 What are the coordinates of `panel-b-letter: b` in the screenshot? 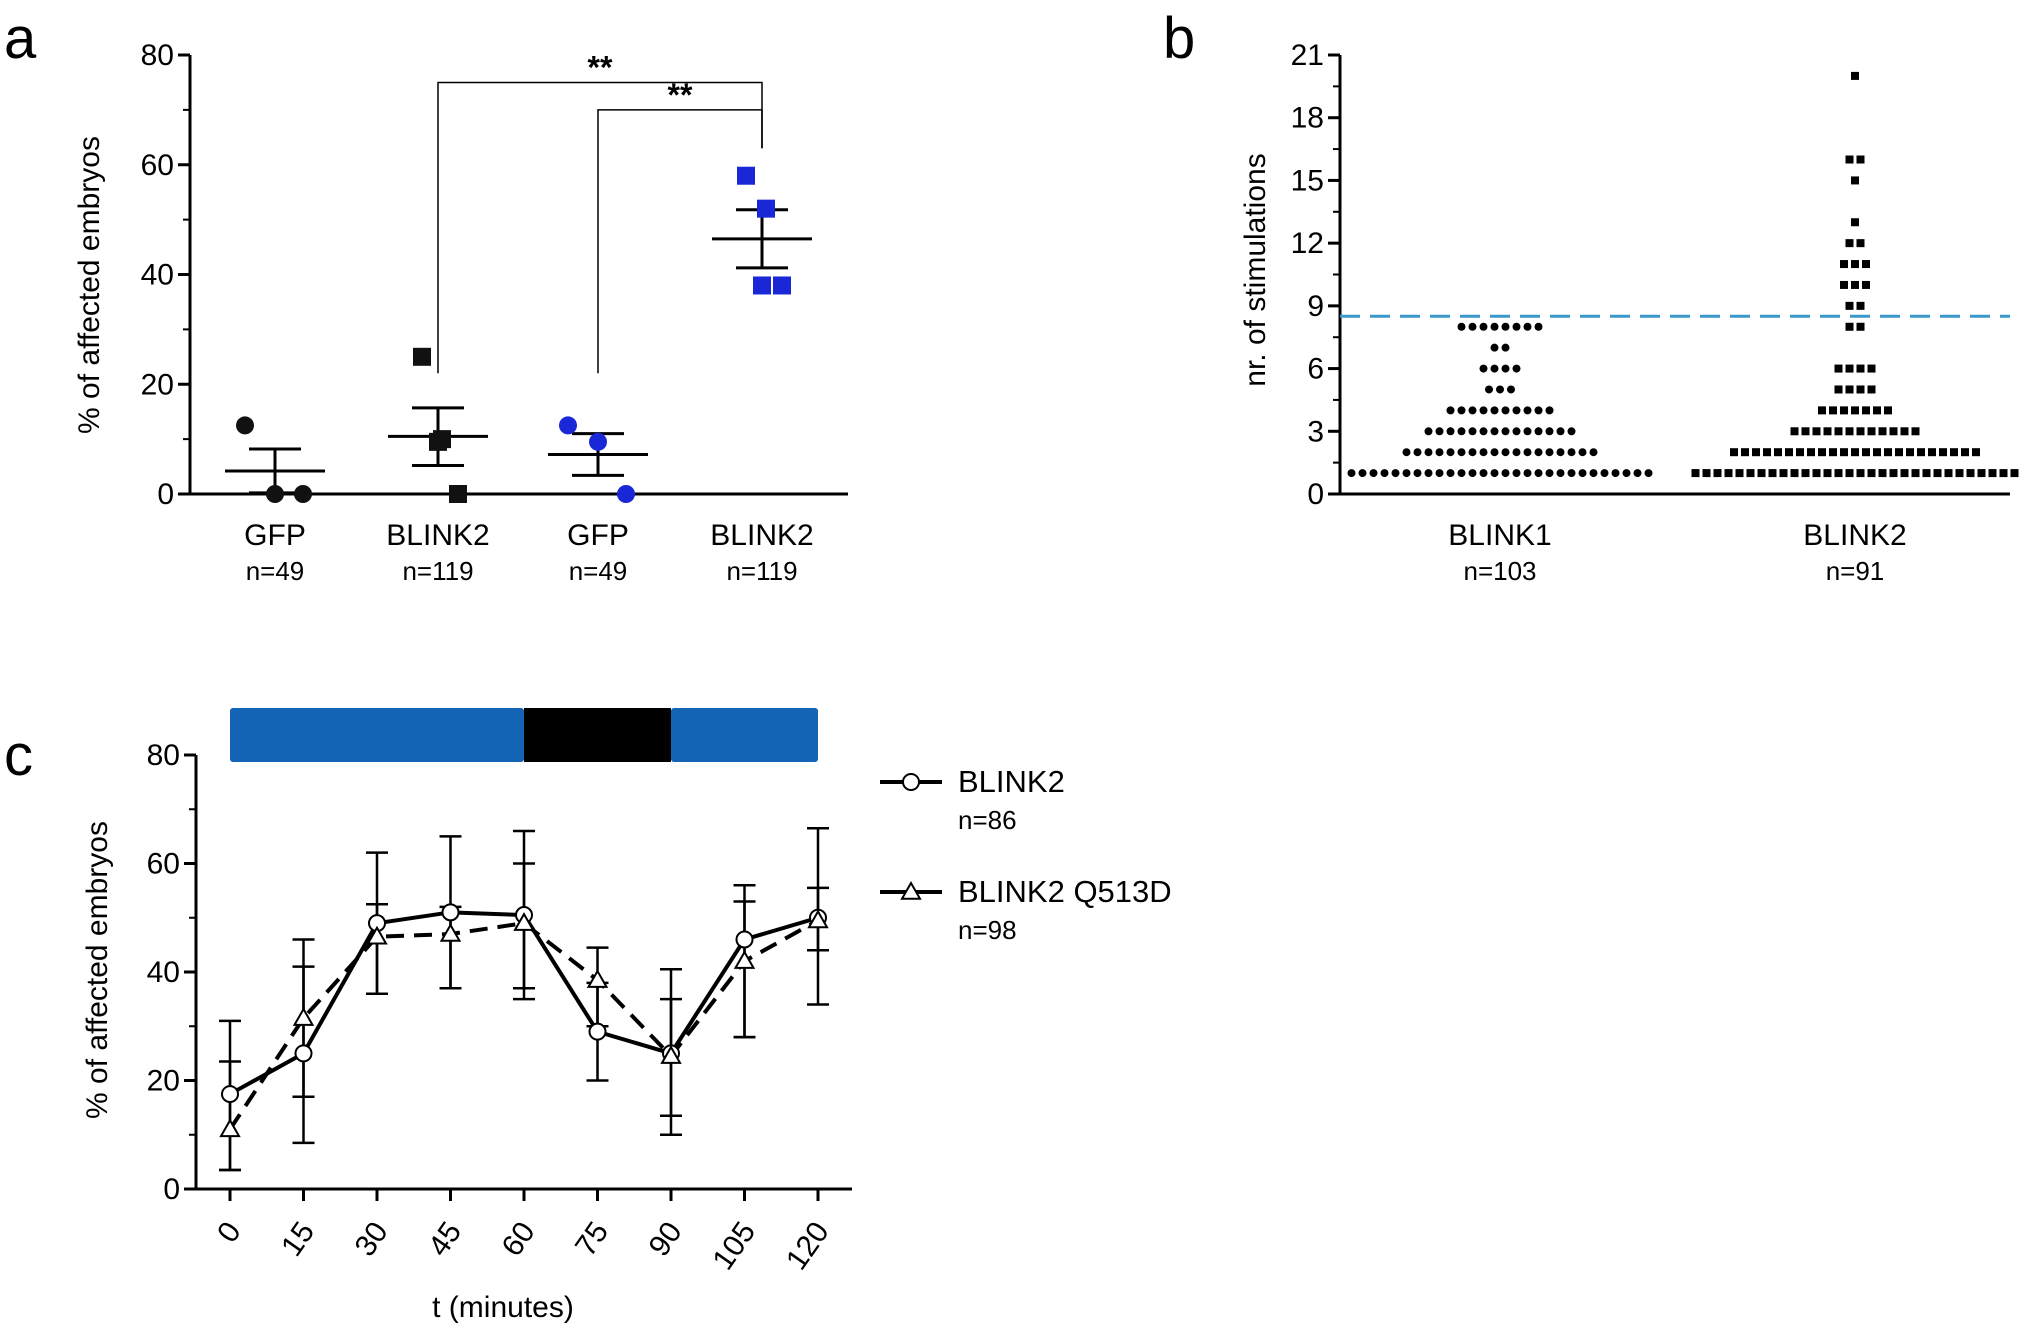 It's located at (1179, 38).